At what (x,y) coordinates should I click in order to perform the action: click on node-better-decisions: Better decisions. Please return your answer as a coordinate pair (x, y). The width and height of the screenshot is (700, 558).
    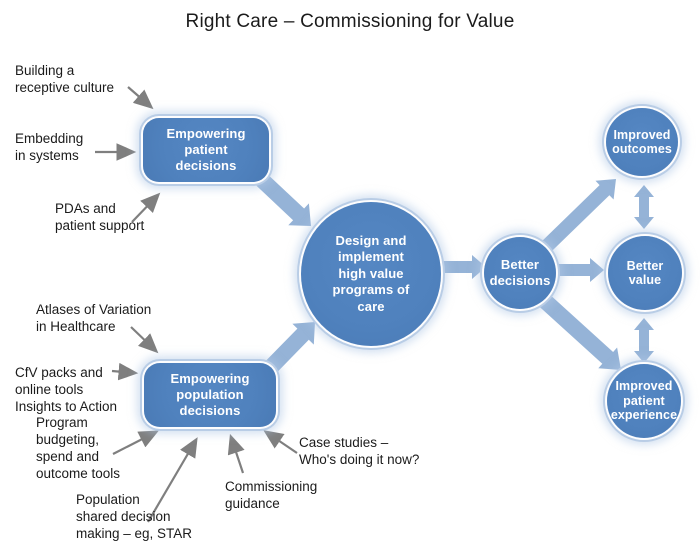
    Looking at the image, I should click on (520, 273).